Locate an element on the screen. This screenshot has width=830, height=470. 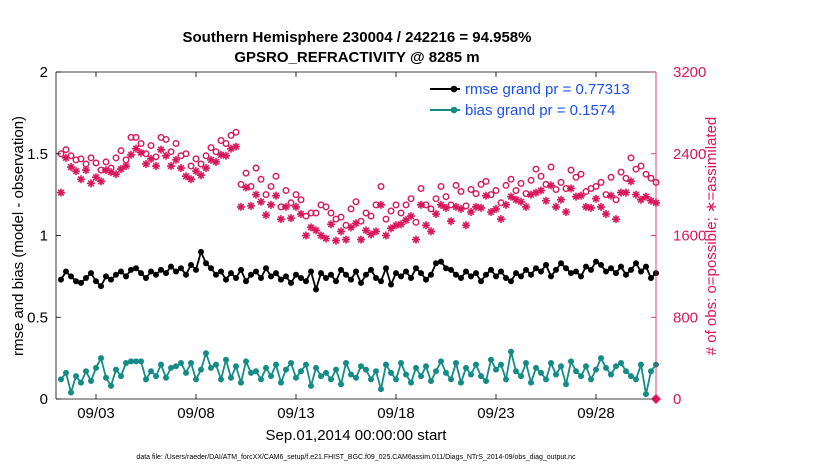
x-tick-label: 09/18 is located at coordinates (396, 413).